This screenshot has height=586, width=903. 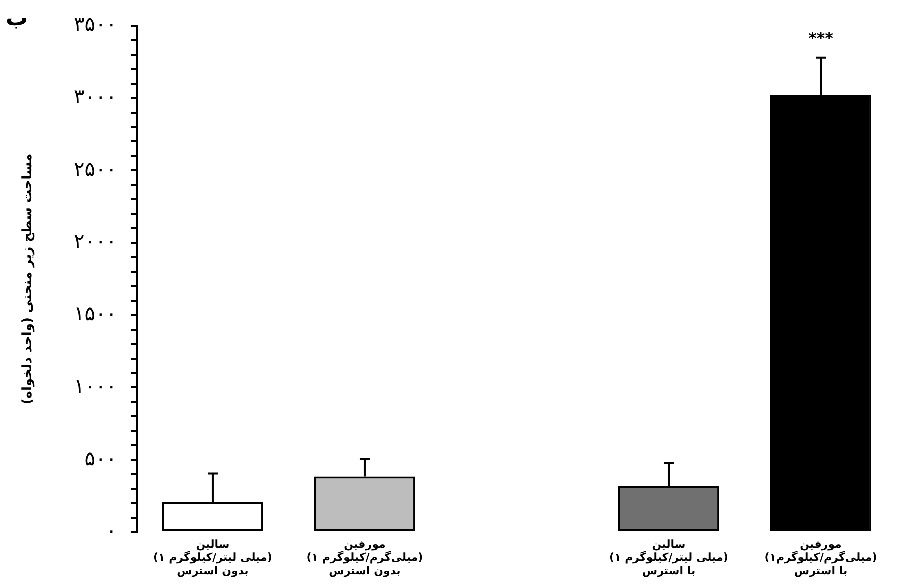 I want to click on y-tick-label: ۵۰۰, so click(x=100, y=458).